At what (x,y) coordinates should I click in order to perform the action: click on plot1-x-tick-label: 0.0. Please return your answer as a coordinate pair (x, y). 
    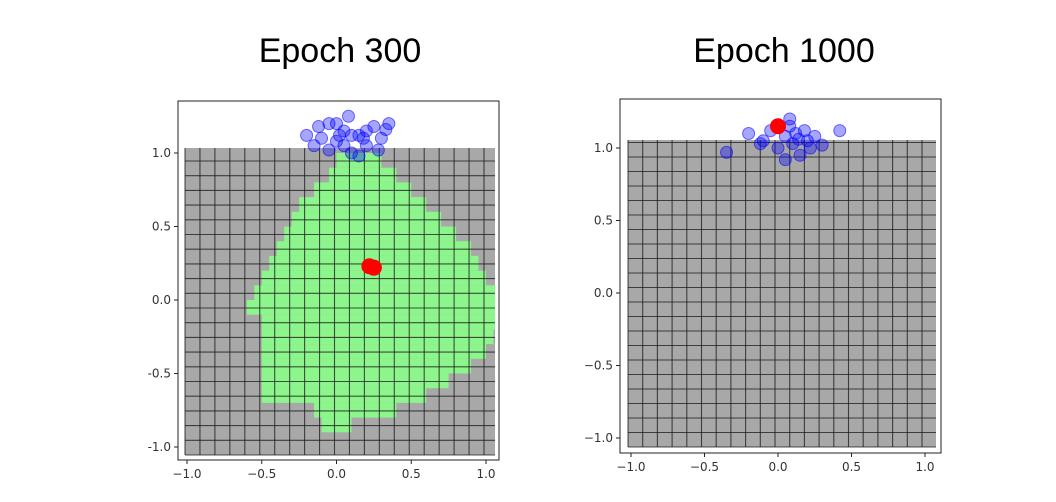
    Looking at the image, I should click on (336, 474).